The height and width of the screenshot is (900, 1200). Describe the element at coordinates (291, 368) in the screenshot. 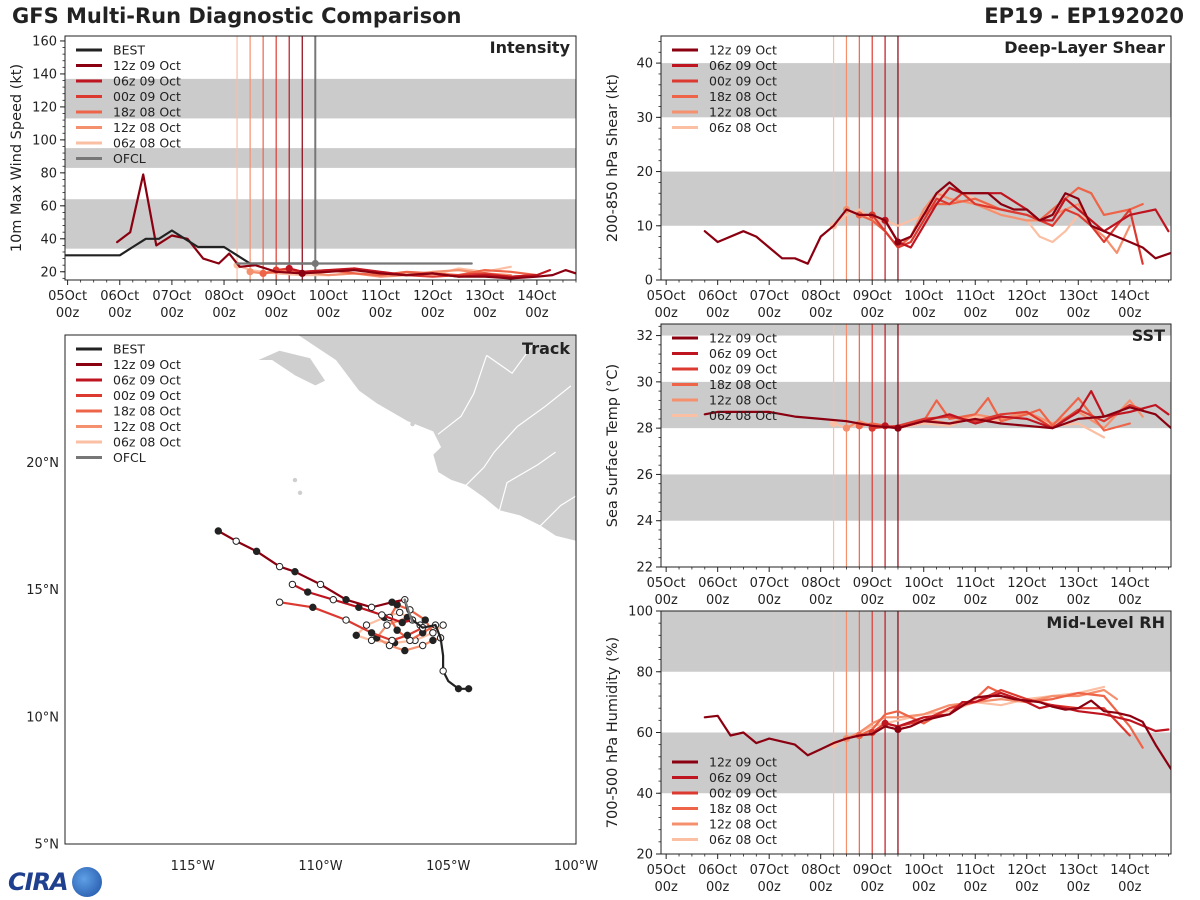

I see `baja-tip` at that location.